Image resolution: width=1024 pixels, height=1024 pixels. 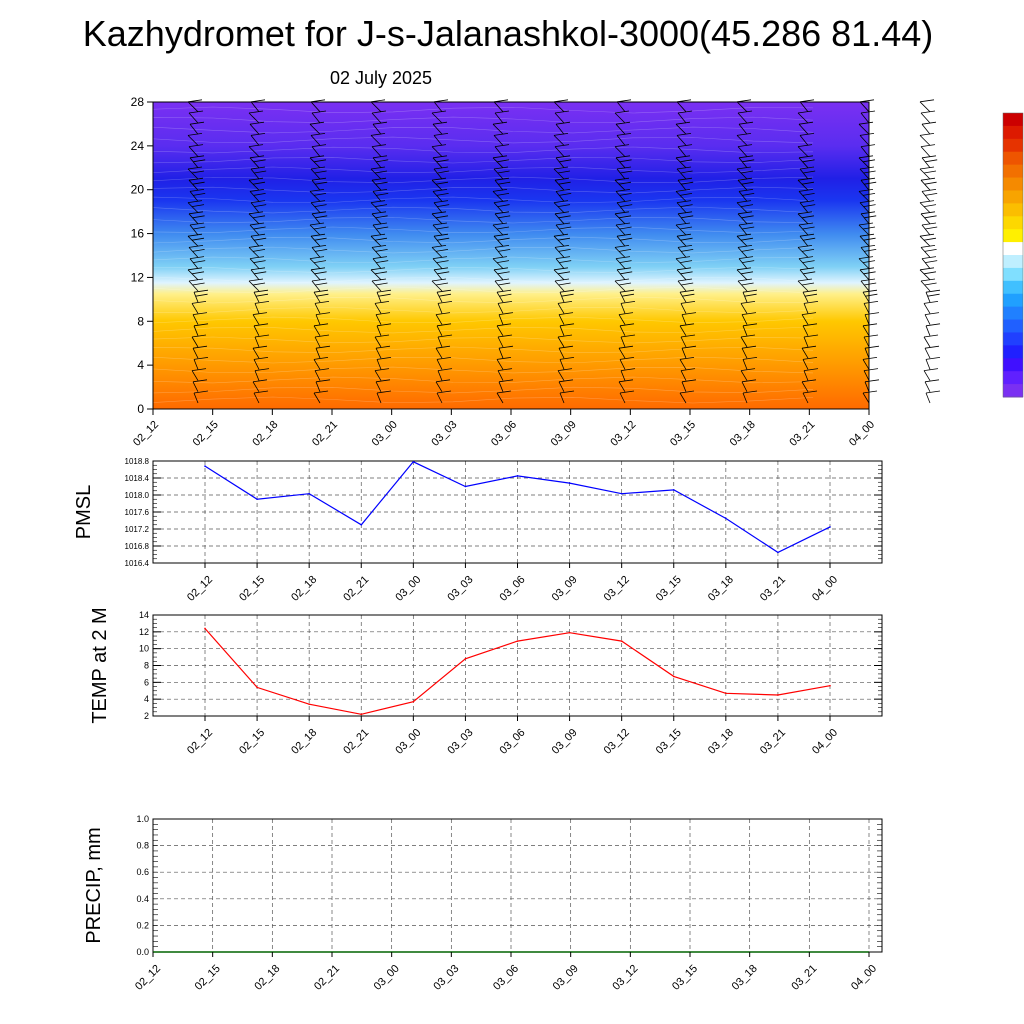 I want to click on y-tick-label: 0.0, so click(x=142, y=952).